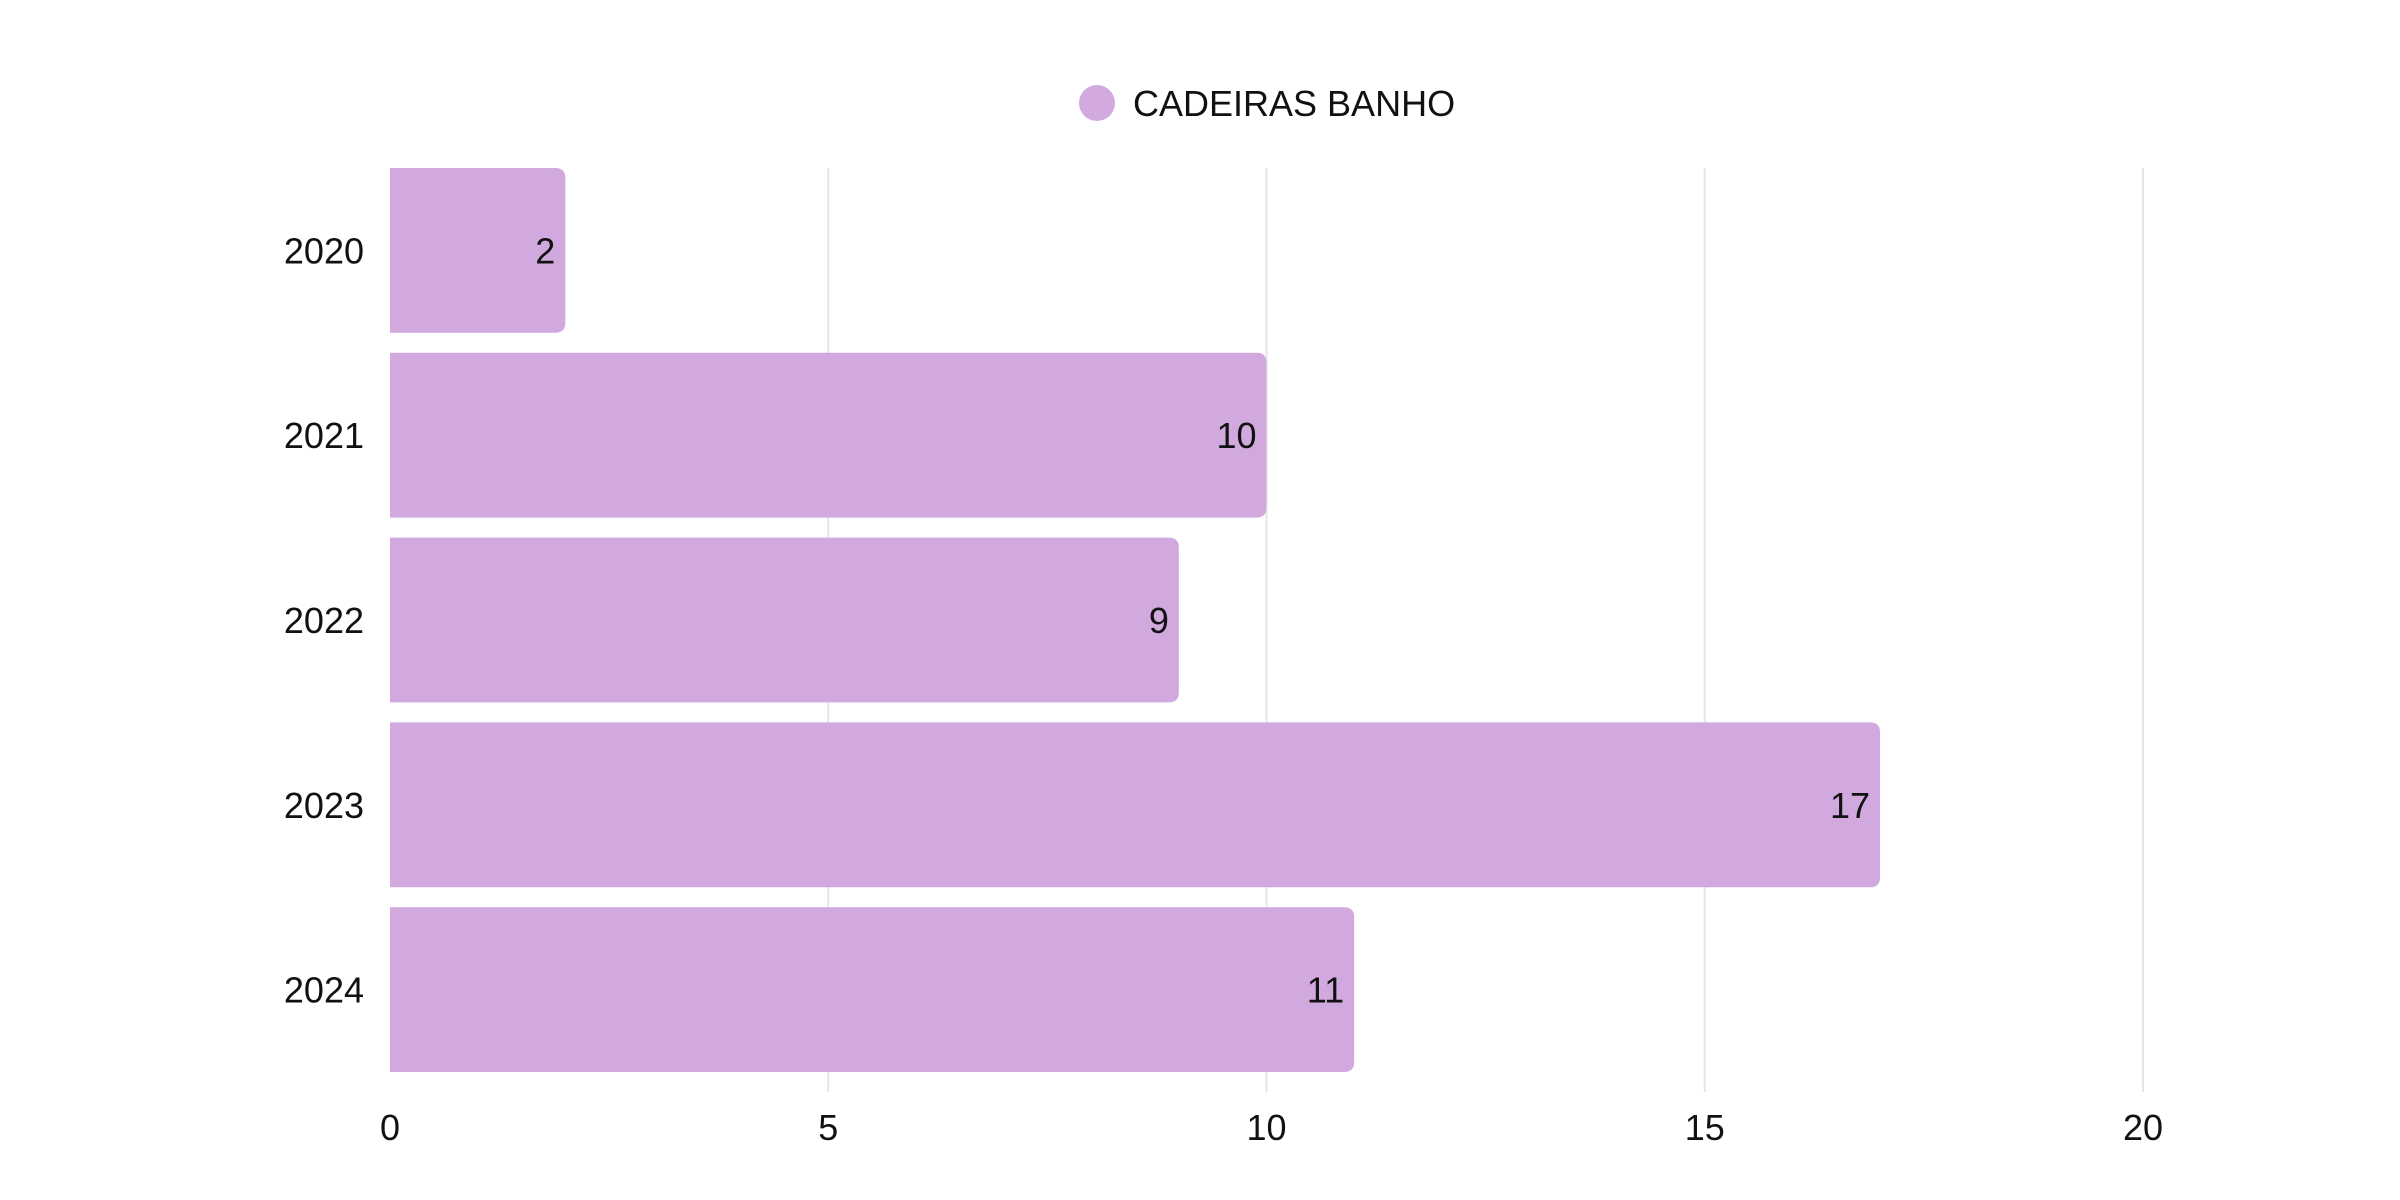 The width and height of the screenshot is (2400, 1200). I want to click on x-tick-label: 20, so click(2143, 1127).